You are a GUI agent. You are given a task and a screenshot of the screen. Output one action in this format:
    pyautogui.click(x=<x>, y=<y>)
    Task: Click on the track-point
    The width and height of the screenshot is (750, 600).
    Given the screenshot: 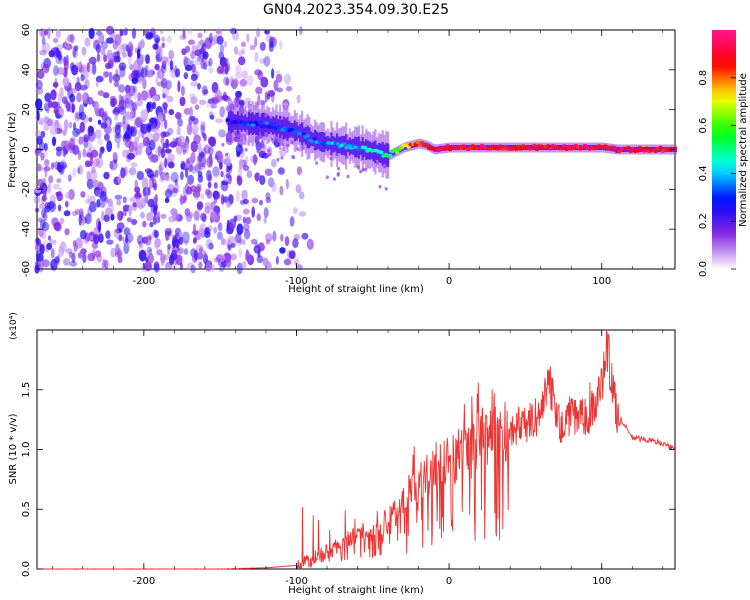 What is the action you would take?
    pyautogui.click(x=447, y=146)
    